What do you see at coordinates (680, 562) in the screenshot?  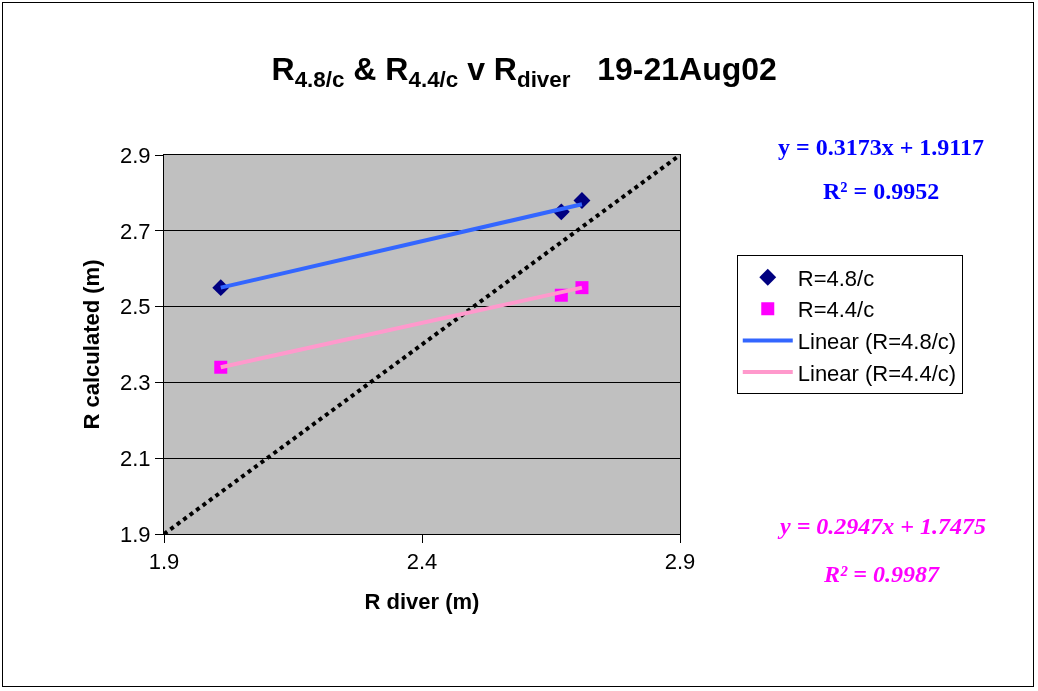 I see `x-tick-label: 2.9` at bounding box center [680, 562].